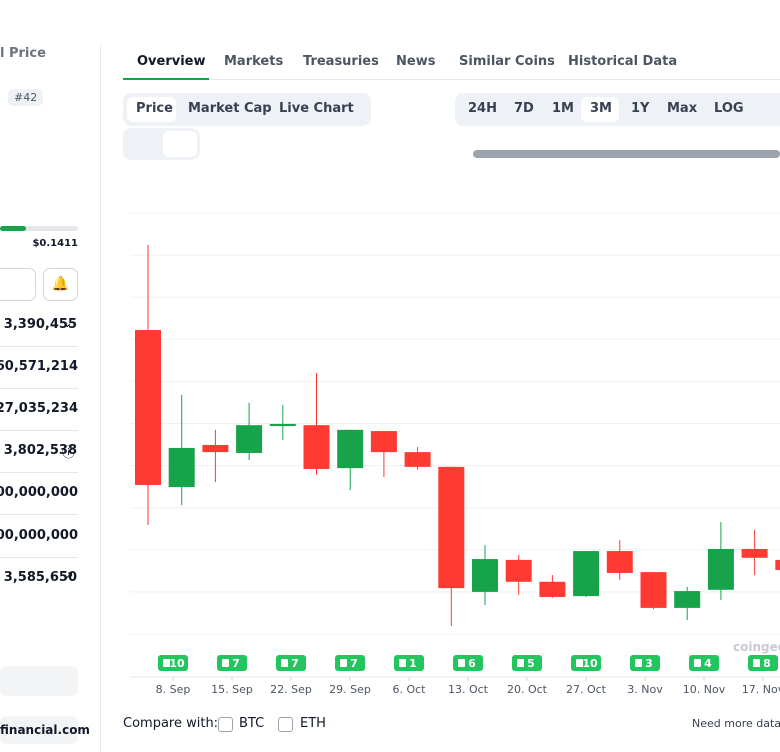 This screenshot has width=780, height=752. I want to click on alert-button: 🔔, so click(60, 284).